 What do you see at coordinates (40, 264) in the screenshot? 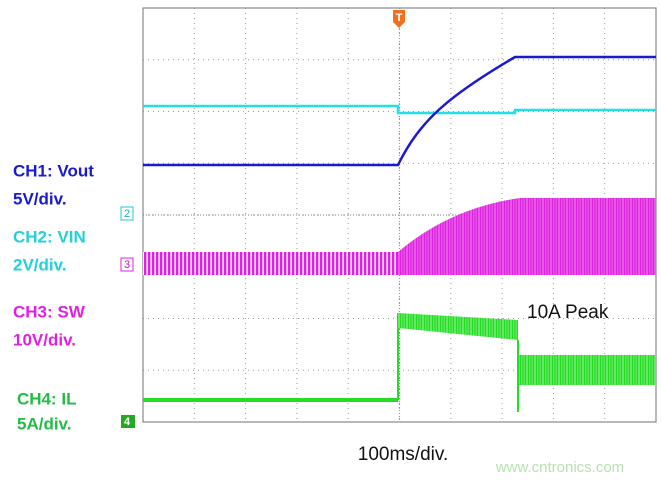
I see `channel-scale: 2V/div.` at bounding box center [40, 264].